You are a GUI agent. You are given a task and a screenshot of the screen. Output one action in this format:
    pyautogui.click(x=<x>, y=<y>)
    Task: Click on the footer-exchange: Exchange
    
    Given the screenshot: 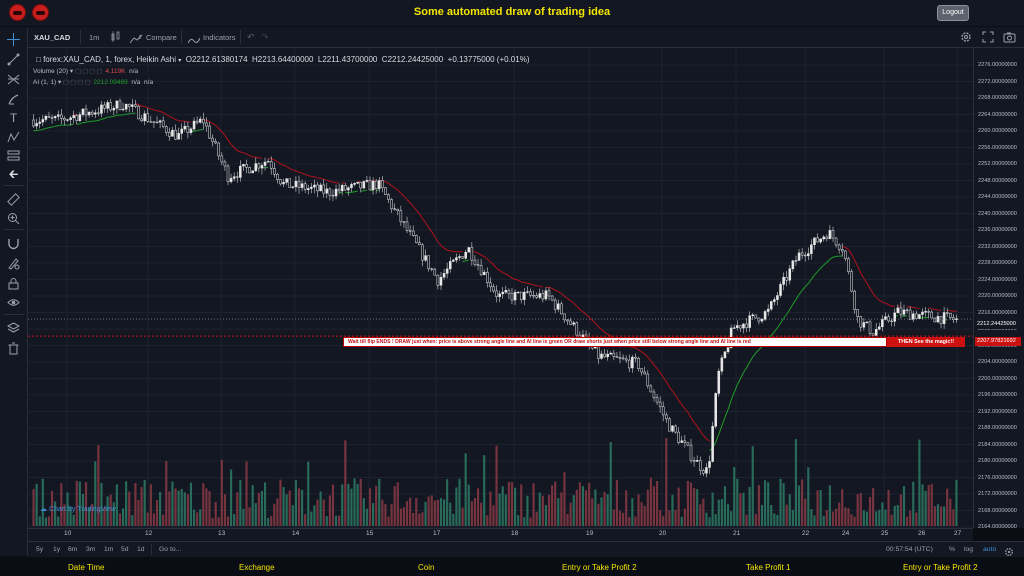 What is the action you would take?
    pyautogui.click(x=257, y=567)
    